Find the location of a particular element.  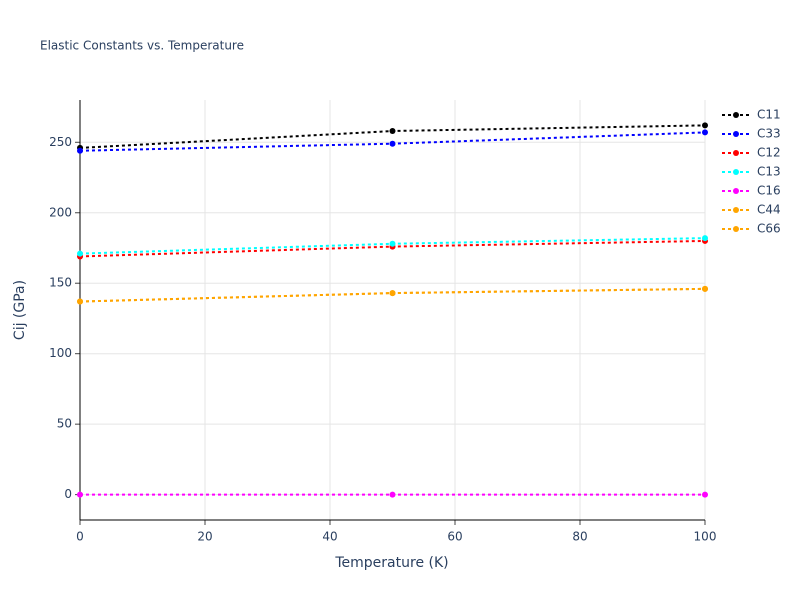

x-tick-label: 60 is located at coordinates (454, 537).